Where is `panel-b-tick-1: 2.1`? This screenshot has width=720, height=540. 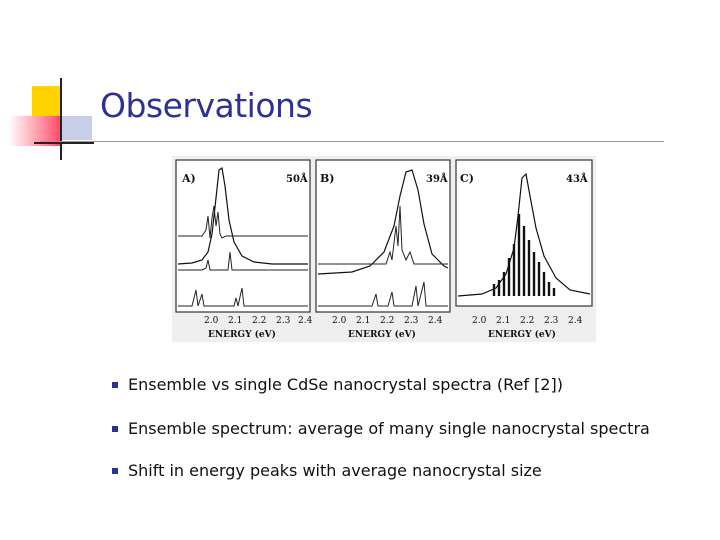
panel-b-tick-1: 2.1 is located at coordinates (363, 321).